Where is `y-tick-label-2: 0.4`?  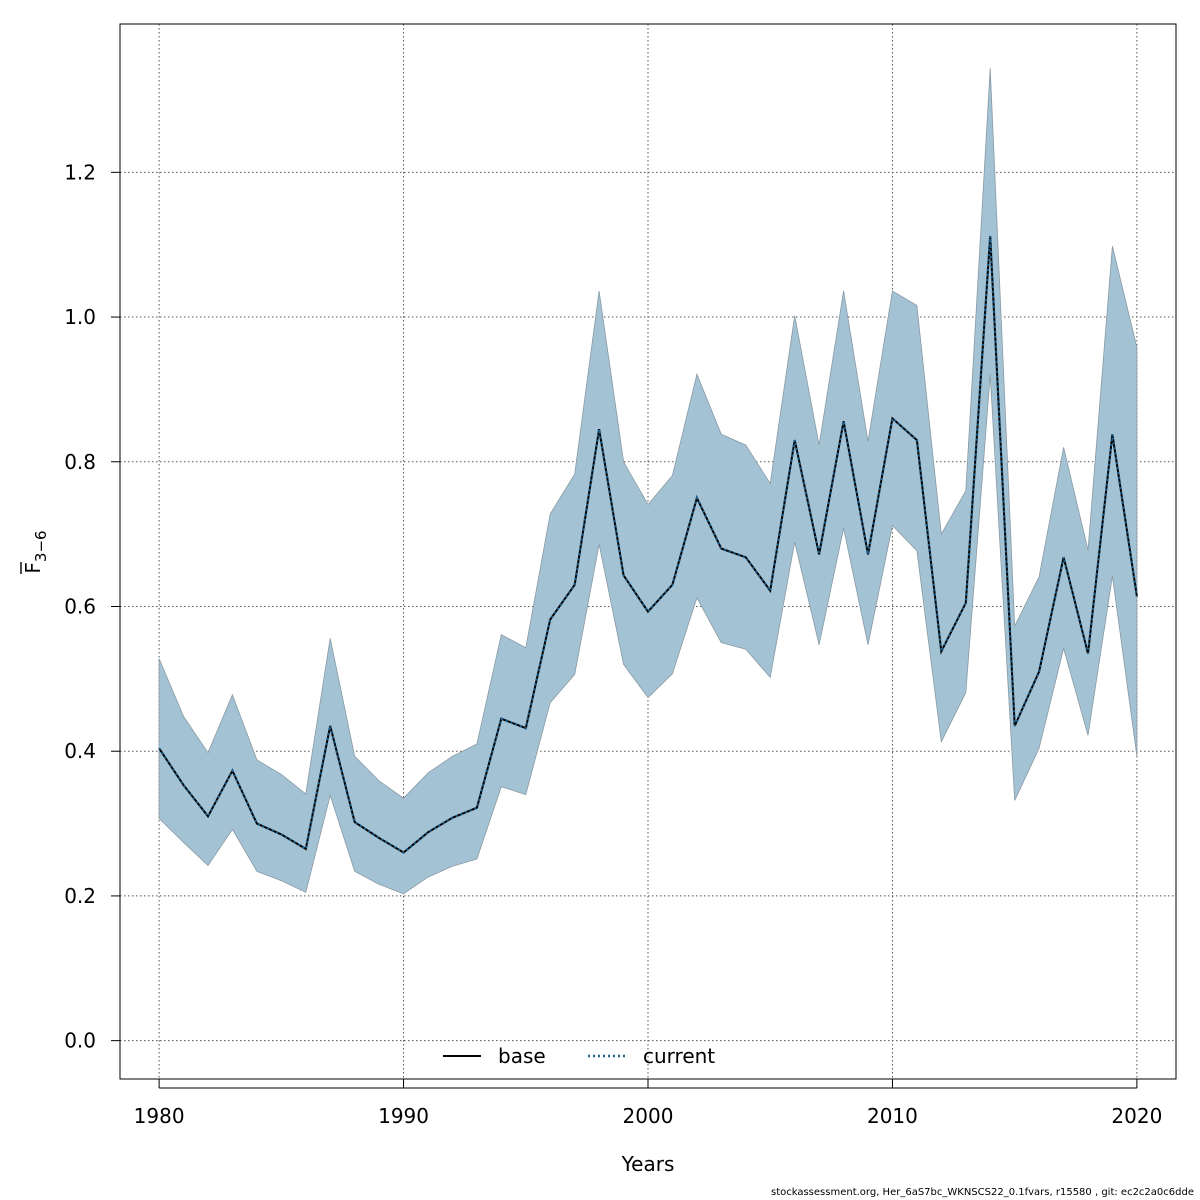
y-tick-label-2: 0.4 is located at coordinates (80, 751).